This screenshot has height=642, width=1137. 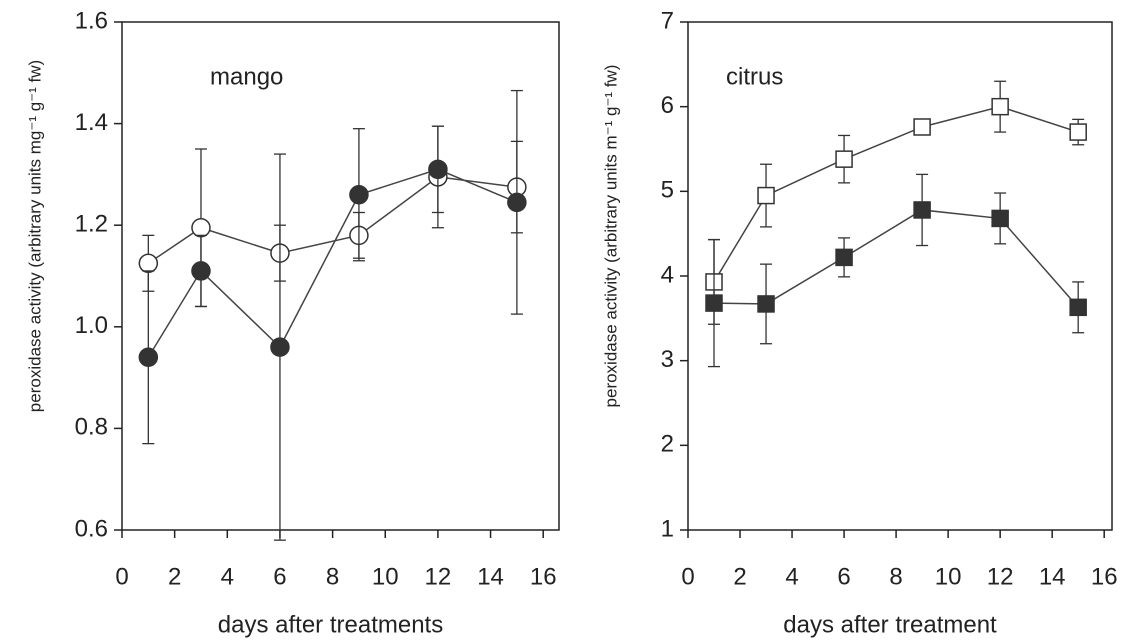 I want to click on y-tick-label: 5, so click(x=667, y=190).